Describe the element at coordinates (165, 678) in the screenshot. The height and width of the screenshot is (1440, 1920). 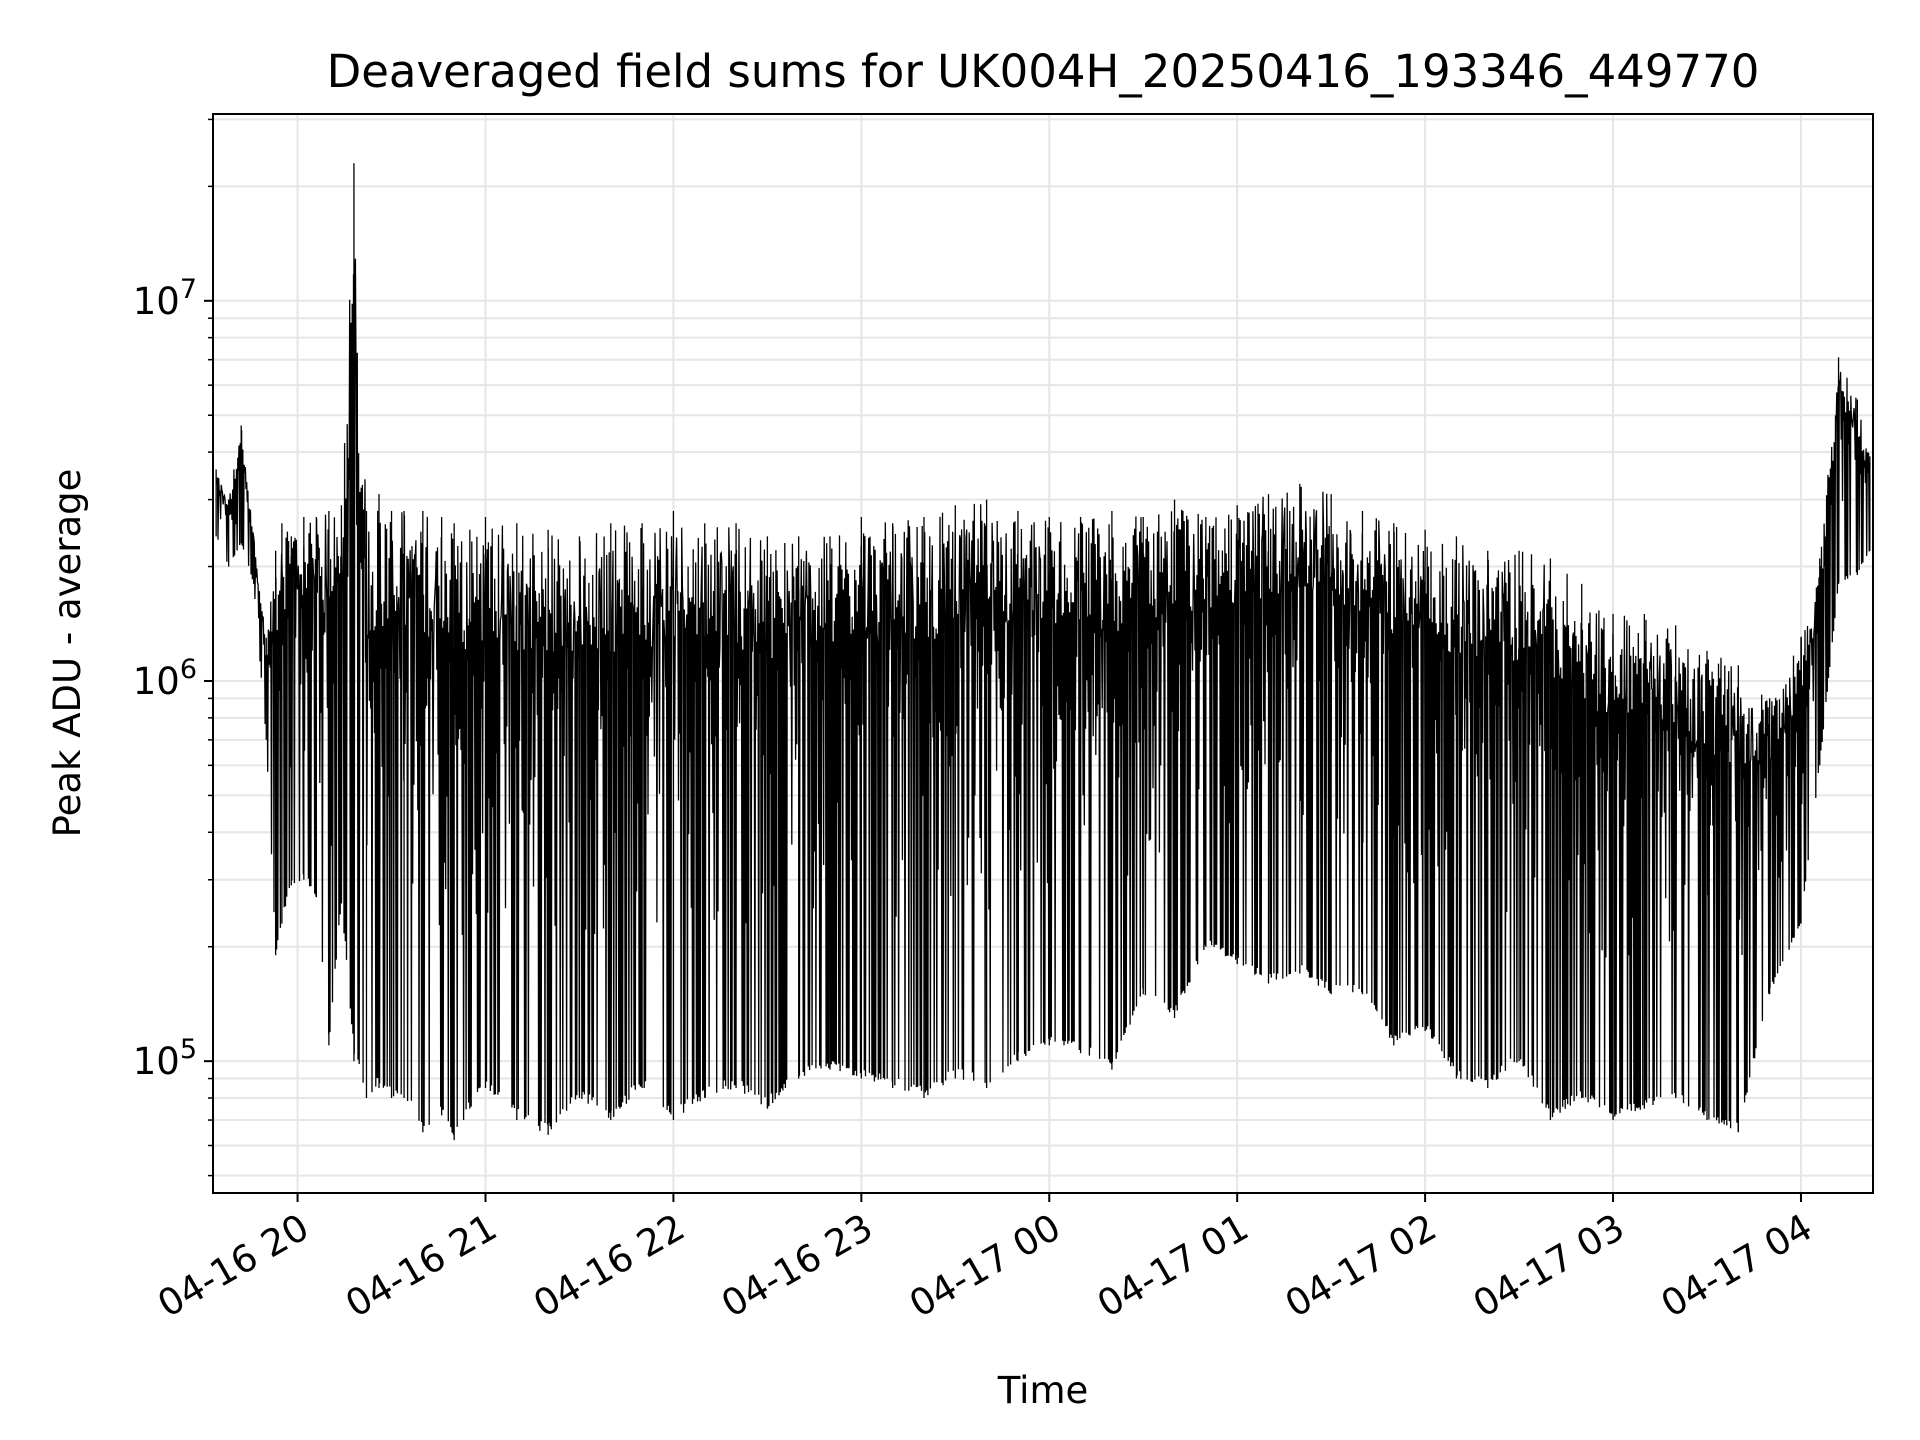
I see `y-tick-label: 10⁶` at that location.